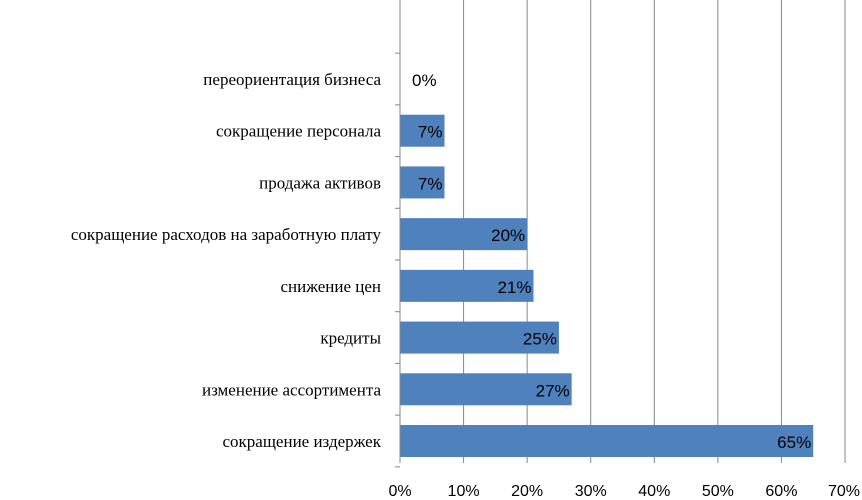 Image resolution: width=862 pixels, height=500 pixels. I want to click on x-tick-label: 60%, so click(781, 491).